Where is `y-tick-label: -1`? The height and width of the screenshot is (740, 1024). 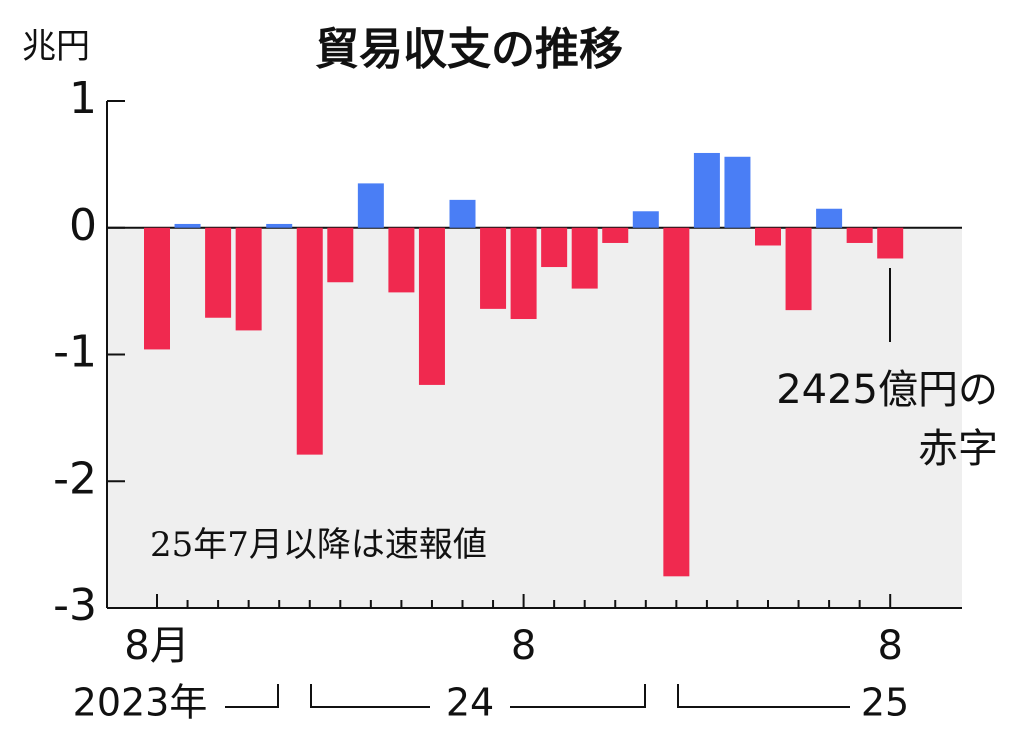
y-tick-label: -1 is located at coordinates (75, 352).